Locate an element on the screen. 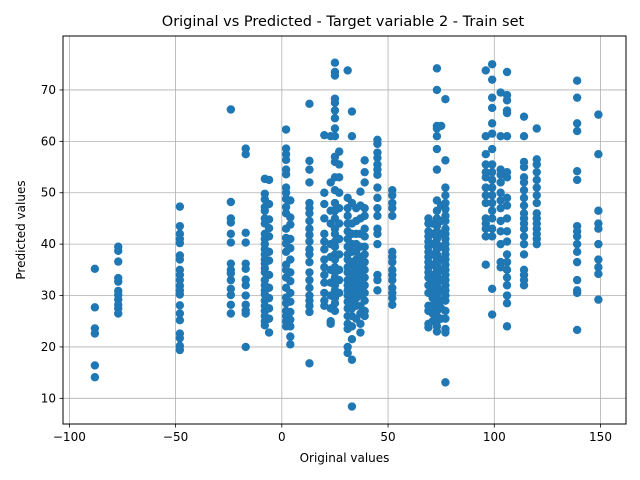 Image resolution: width=640 pixels, height=480 pixels. y-axis-label: Predicted values is located at coordinates (21, 229).